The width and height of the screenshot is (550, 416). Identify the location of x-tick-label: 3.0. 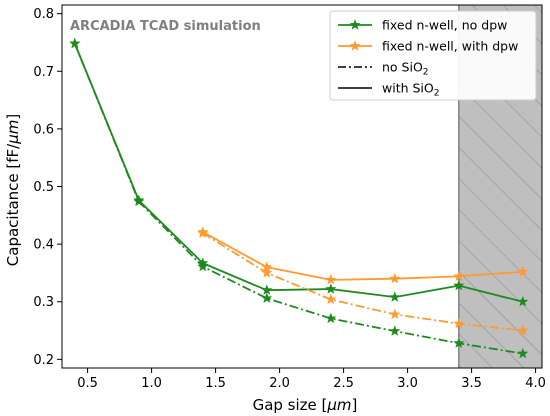
(407, 383).